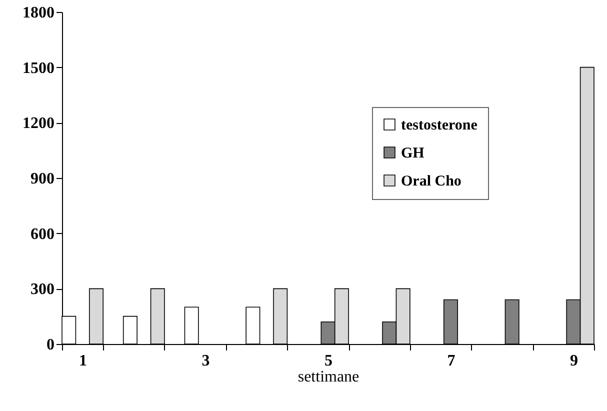  Describe the element at coordinates (574, 361) in the screenshot. I see `x-tick-label: 9` at that location.